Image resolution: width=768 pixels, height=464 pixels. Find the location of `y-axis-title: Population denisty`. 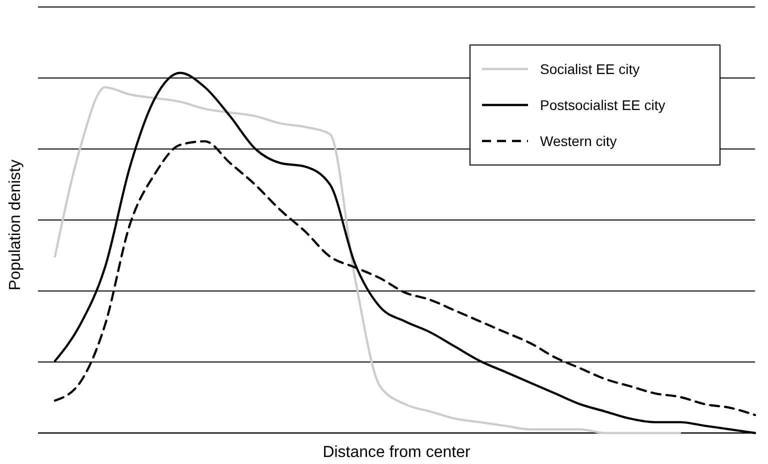

y-axis-title: Population denisty is located at coordinates (15, 225).